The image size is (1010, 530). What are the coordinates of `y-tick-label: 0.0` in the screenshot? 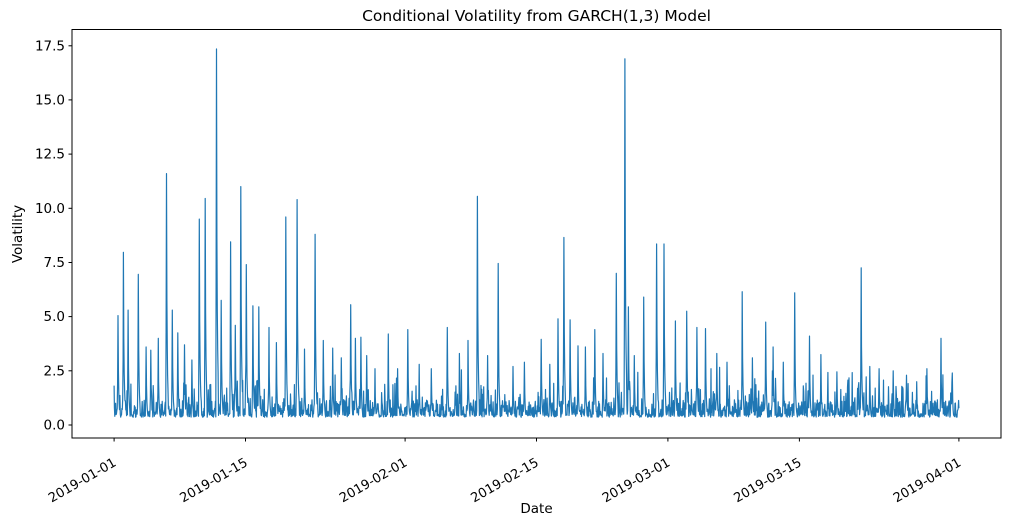 It's located at (54, 426).